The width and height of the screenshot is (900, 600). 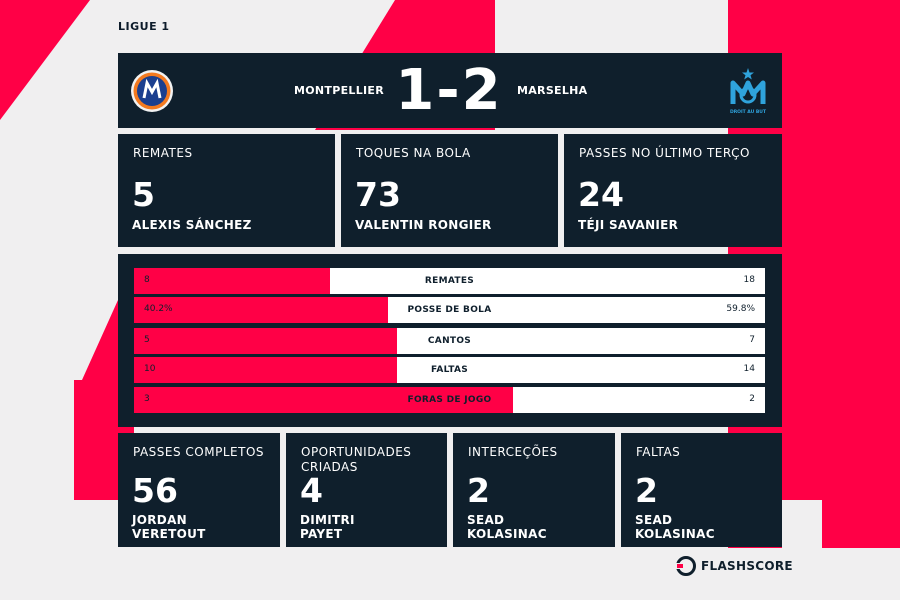 I want to click on home-value: 5, so click(x=147, y=340).